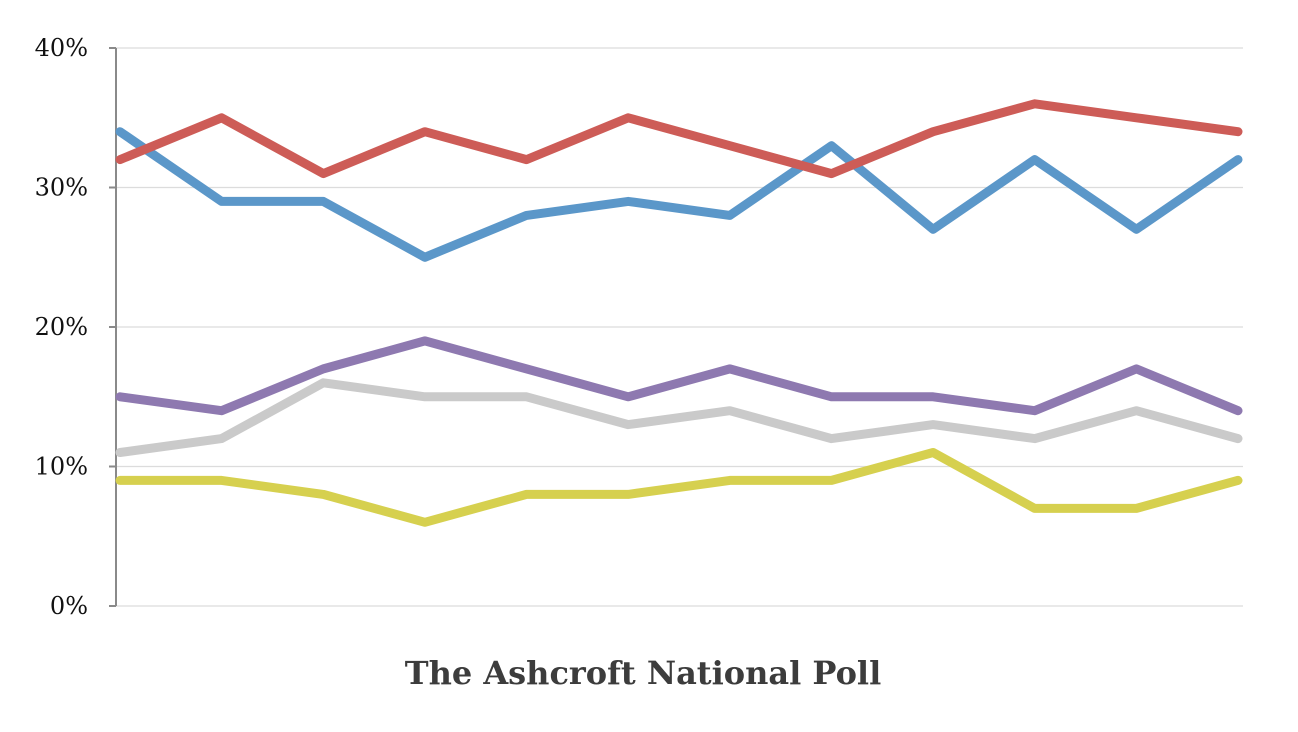  Describe the element at coordinates (643, 673) in the screenshot. I see `chart-title: The Ashcroft National Poll` at that location.